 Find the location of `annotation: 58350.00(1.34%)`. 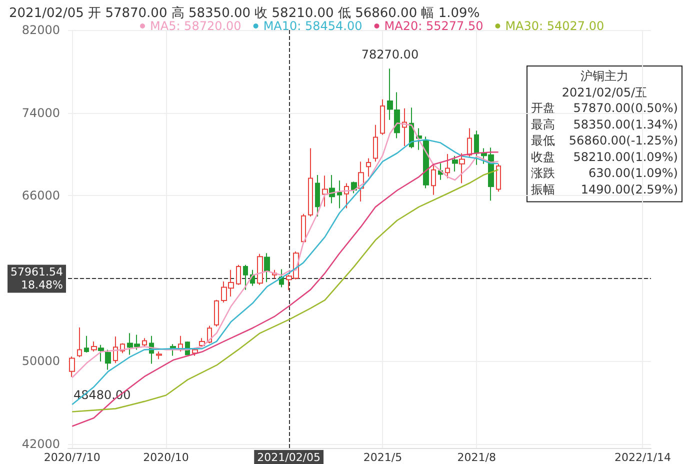

annotation: 58350.00(1.34%) is located at coordinates (625, 124).